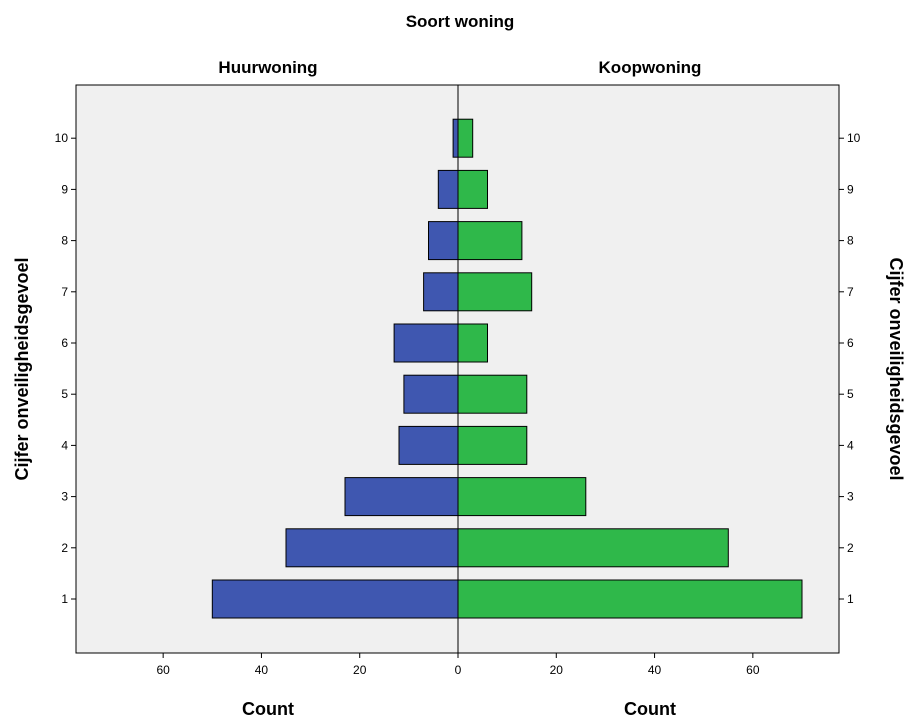 The image size is (909, 724). What do you see at coordinates (64, 445) in the screenshot?
I see `y-tick-label-left-4: 4` at bounding box center [64, 445].